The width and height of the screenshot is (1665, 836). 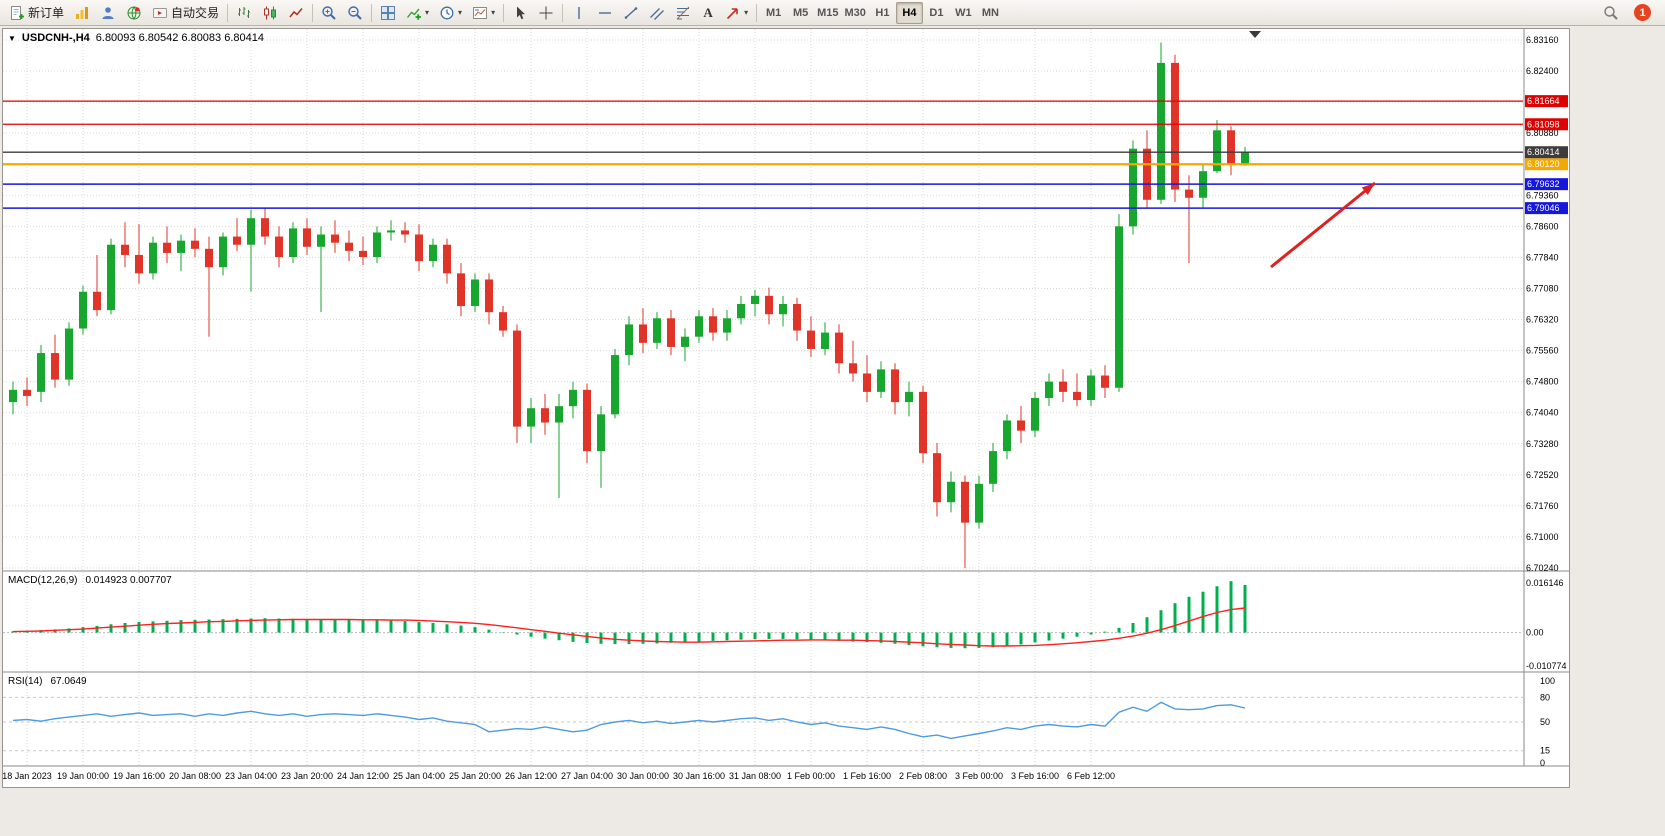 What do you see at coordinates (546, 13) in the screenshot?
I see `crosshair-button` at bounding box center [546, 13].